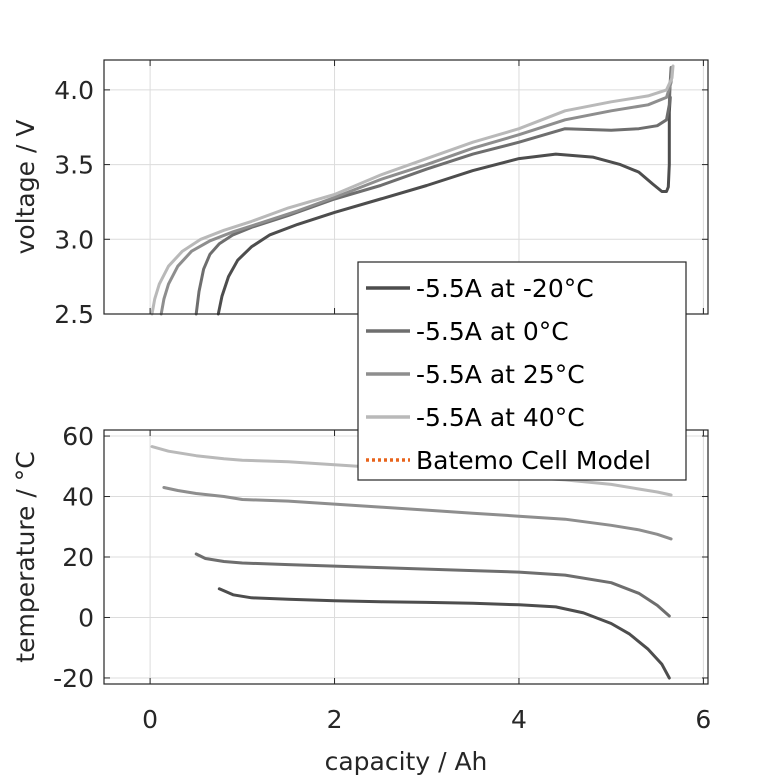 This screenshot has height=781, width=781. Describe the element at coordinates (406, 761) in the screenshot. I see `capacity-x-axis-label: capacity / Ah` at that location.